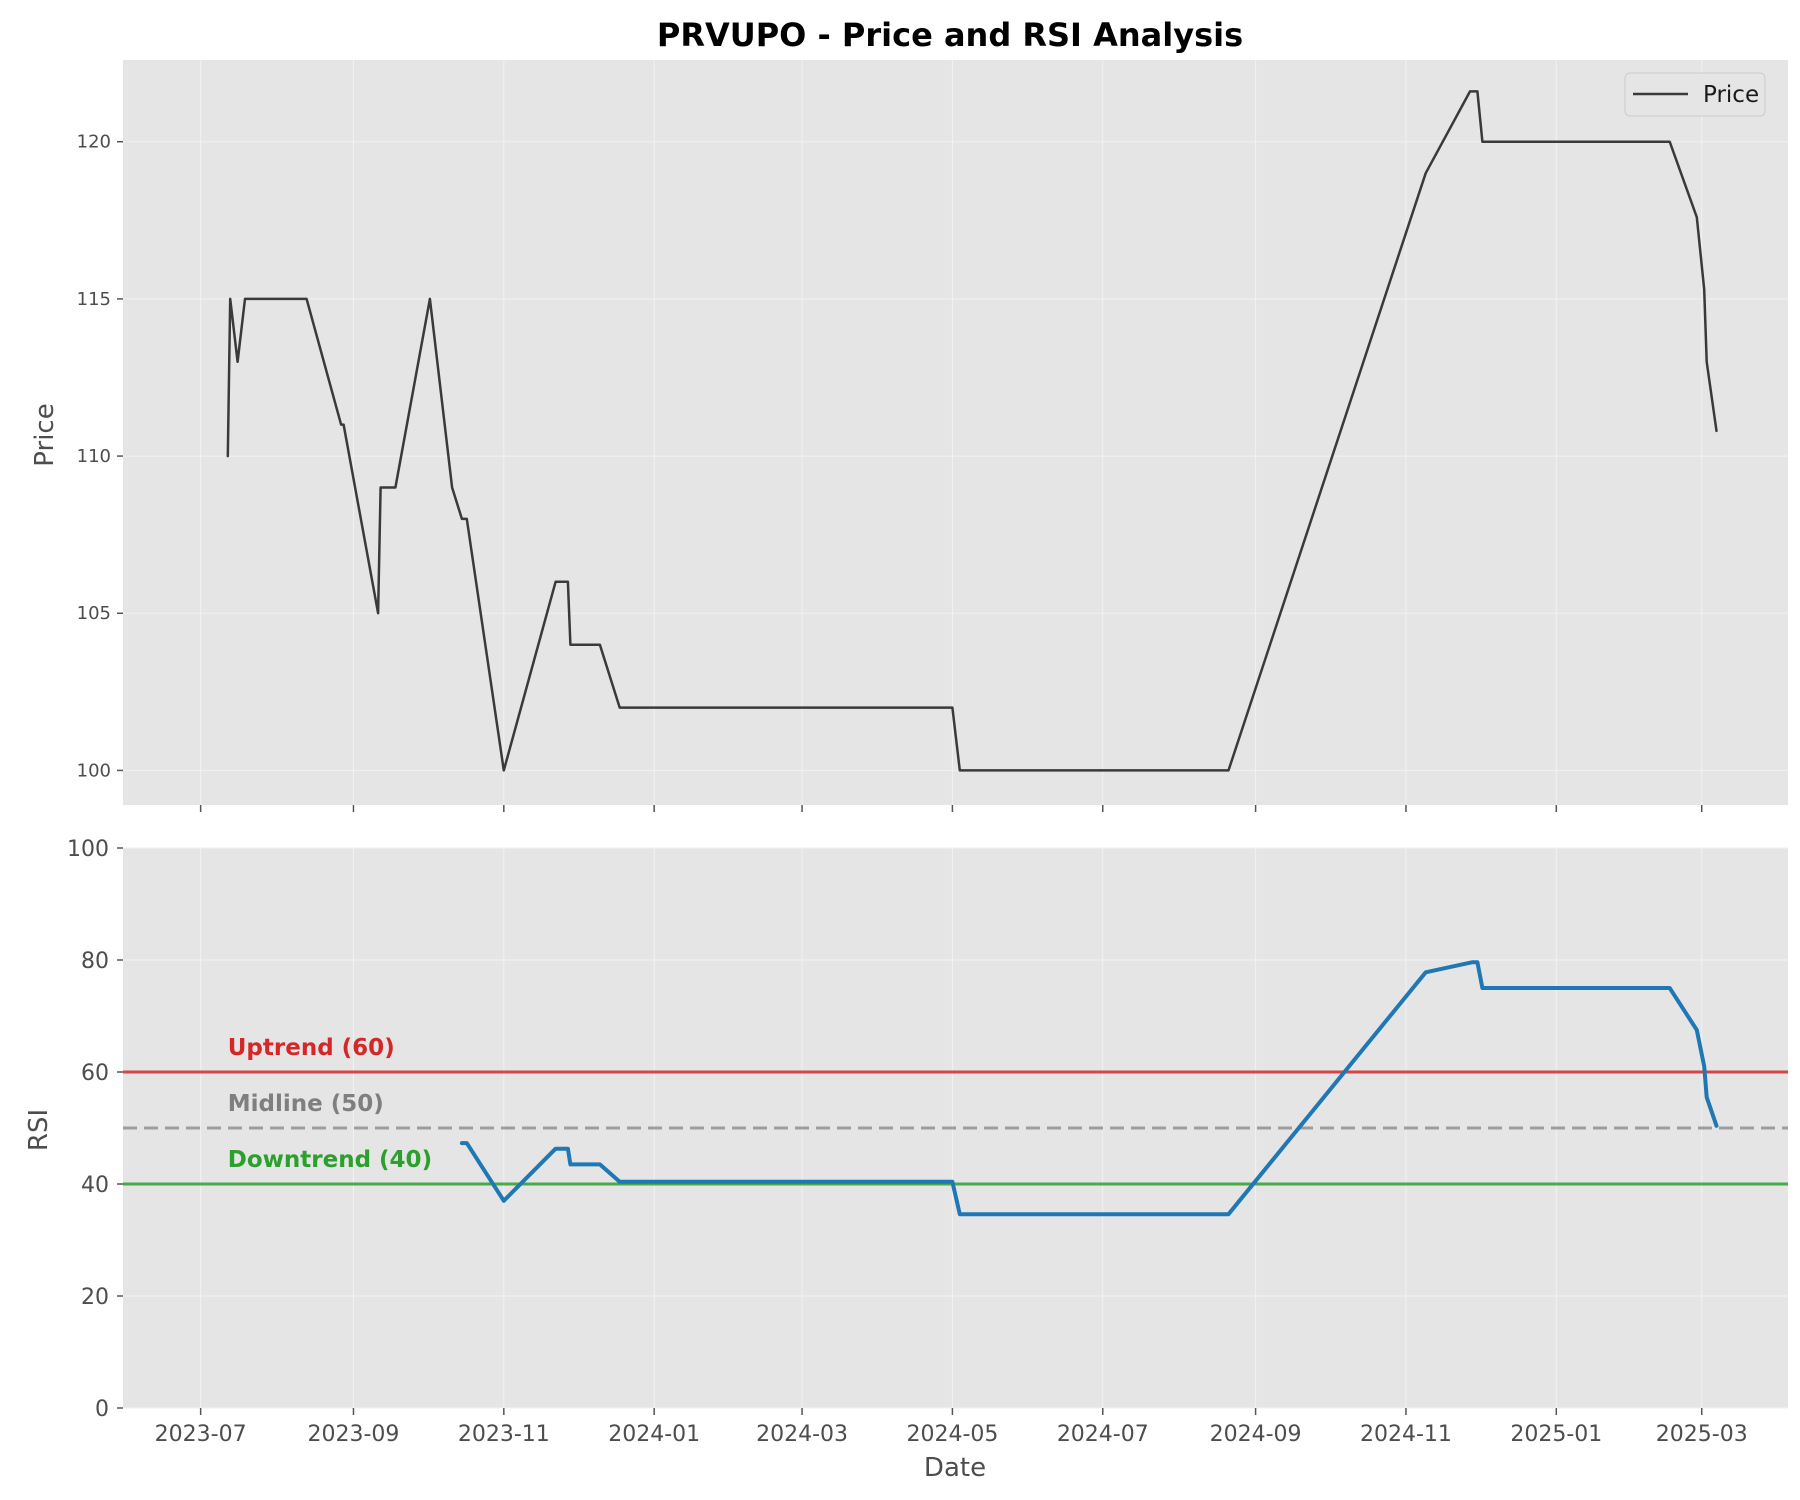 The height and width of the screenshot is (1500, 1800). Describe the element at coordinates (504, 1434) in the screenshot. I see `rsi-xtick-label: 2023-11` at that location.